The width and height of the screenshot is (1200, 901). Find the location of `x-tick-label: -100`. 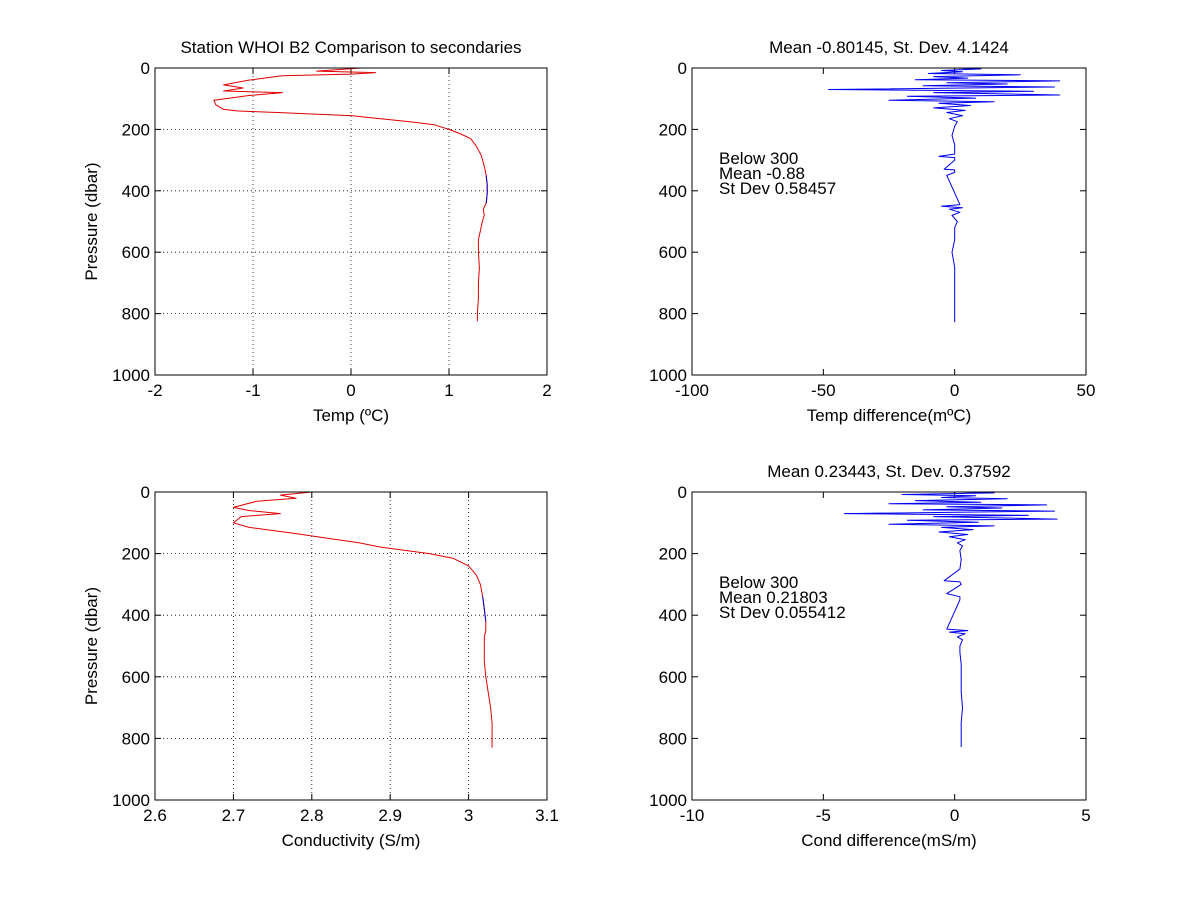

x-tick-label: -100 is located at coordinates (692, 390).